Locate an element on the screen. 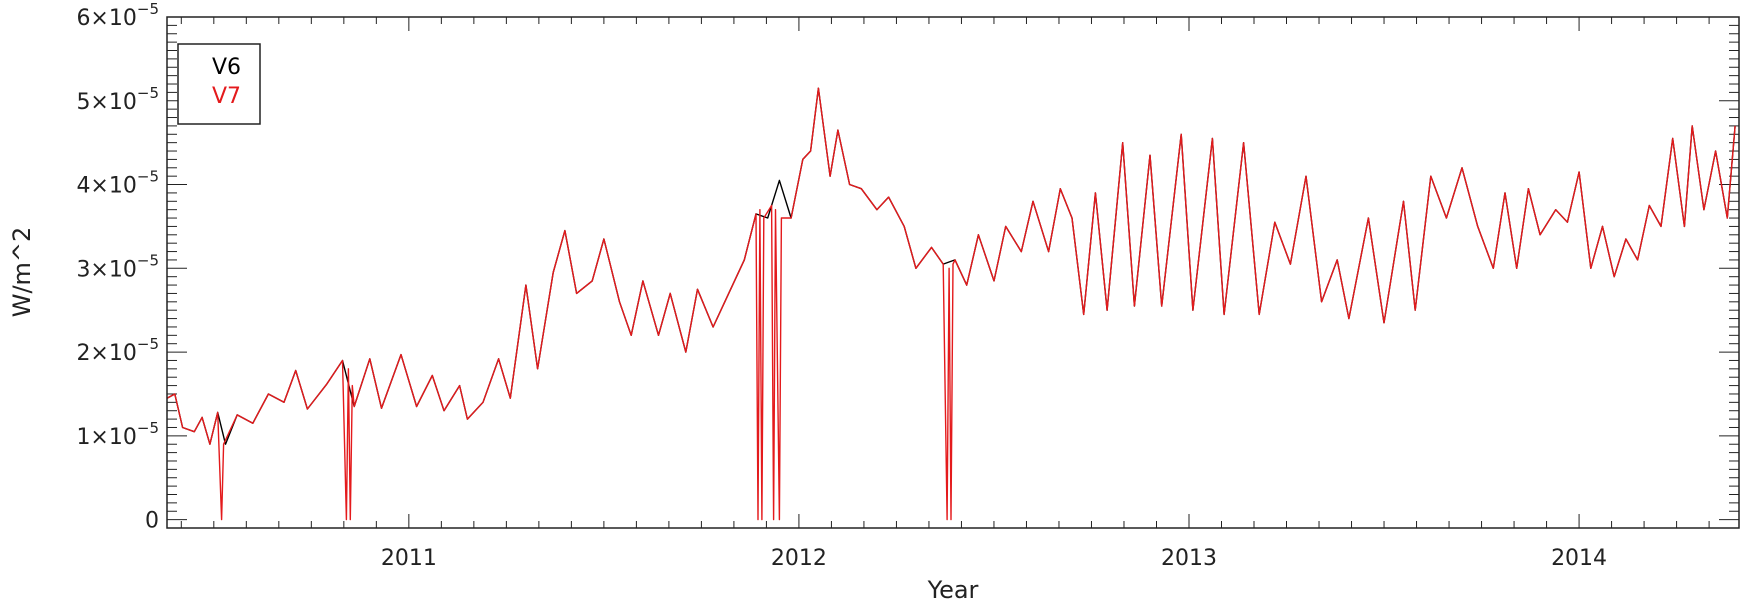 This screenshot has height=612, width=1745. y-axis-title: W/m^2 is located at coordinates (22, 272).